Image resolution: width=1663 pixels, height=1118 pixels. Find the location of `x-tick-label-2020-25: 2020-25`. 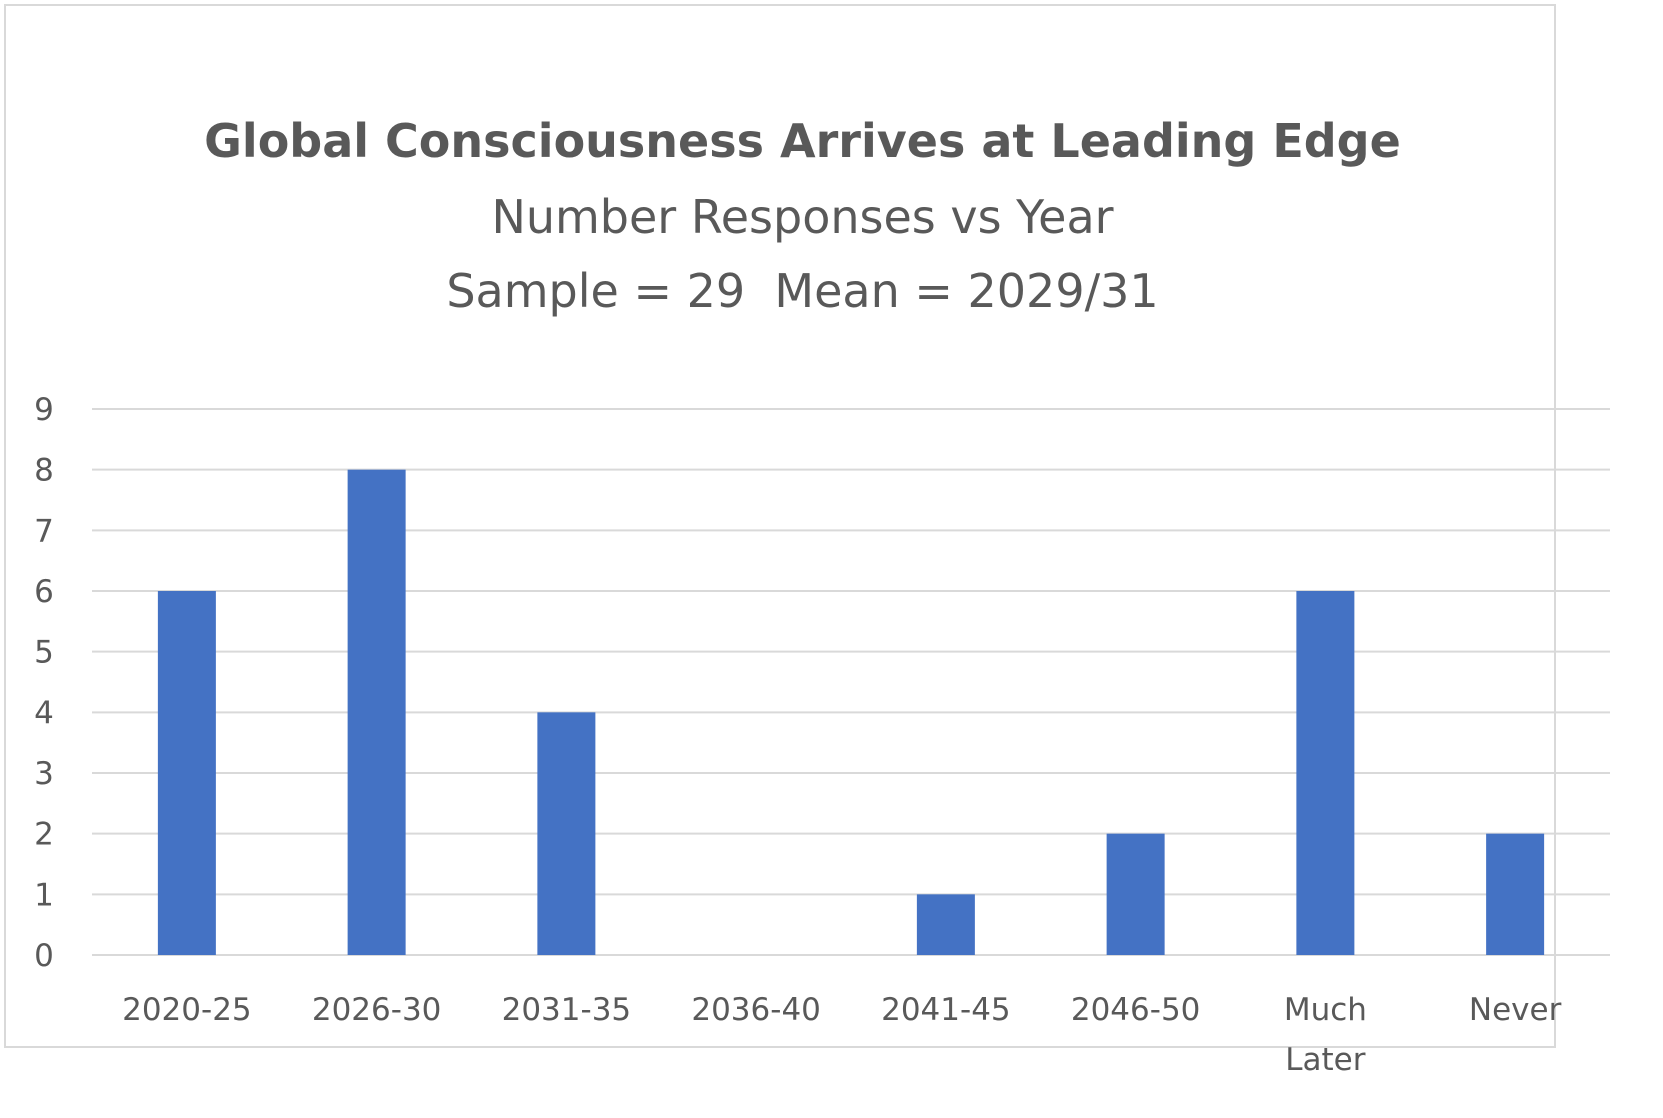

x-tick-label-2020-25: 2020-25 is located at coordinates (187, 1010).